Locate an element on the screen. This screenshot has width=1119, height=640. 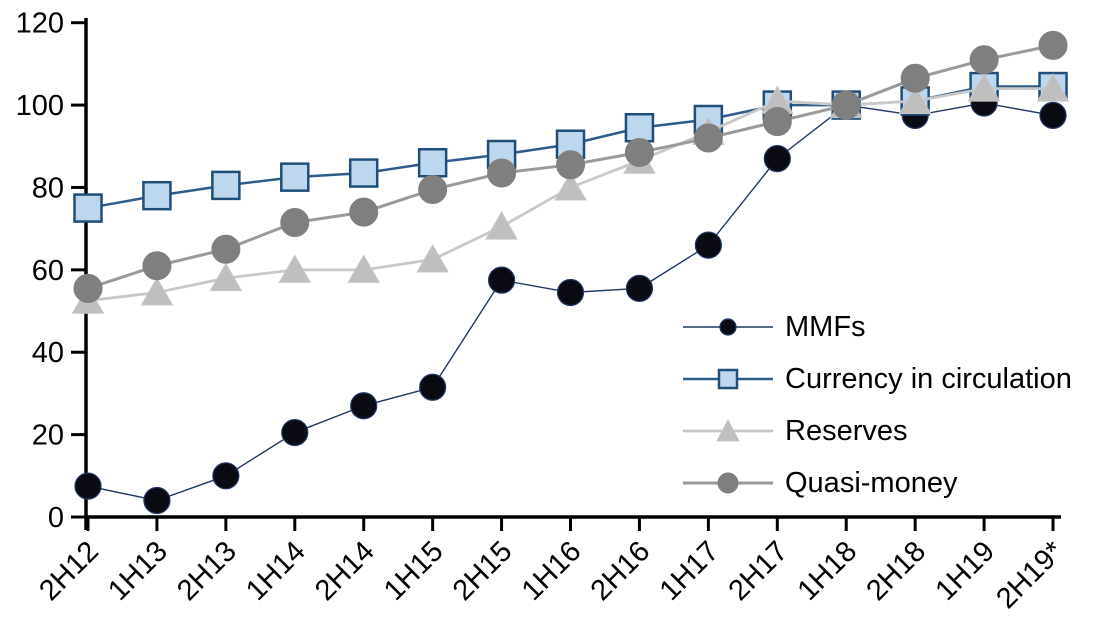
x-tick-label: 2H12 is located at coordinates (69, 571).